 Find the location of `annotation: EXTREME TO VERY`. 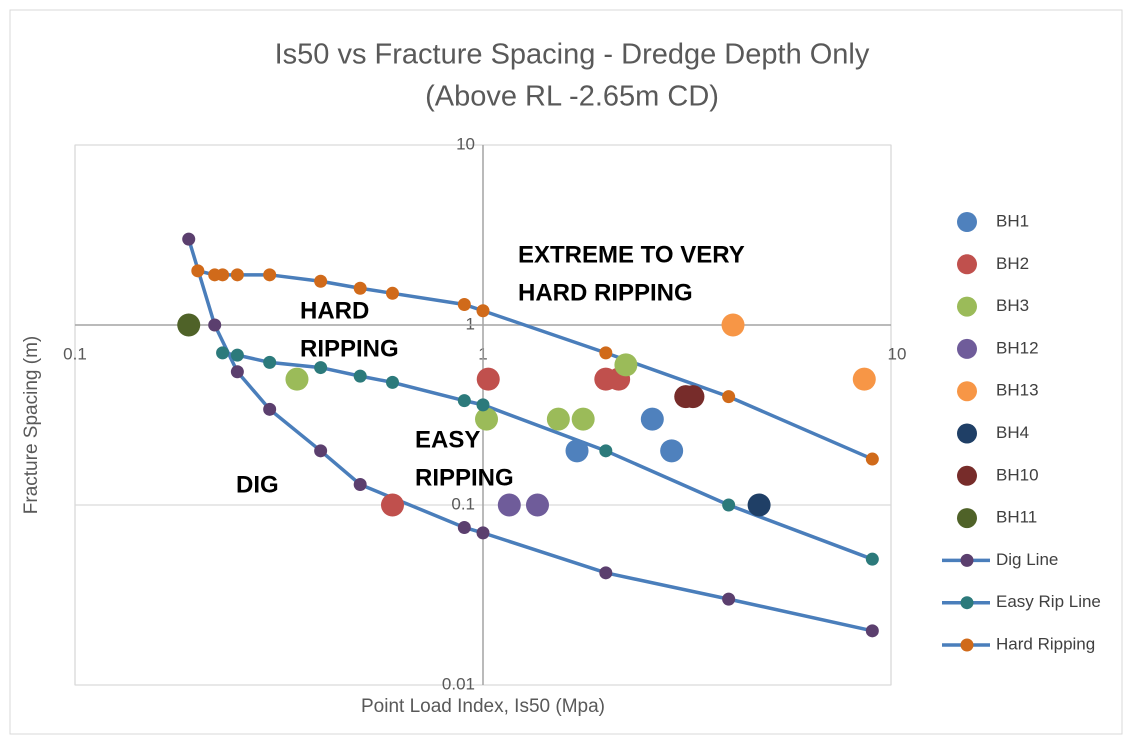

annotation: EXTREME TO VERY is located at coordinates (631, 254).